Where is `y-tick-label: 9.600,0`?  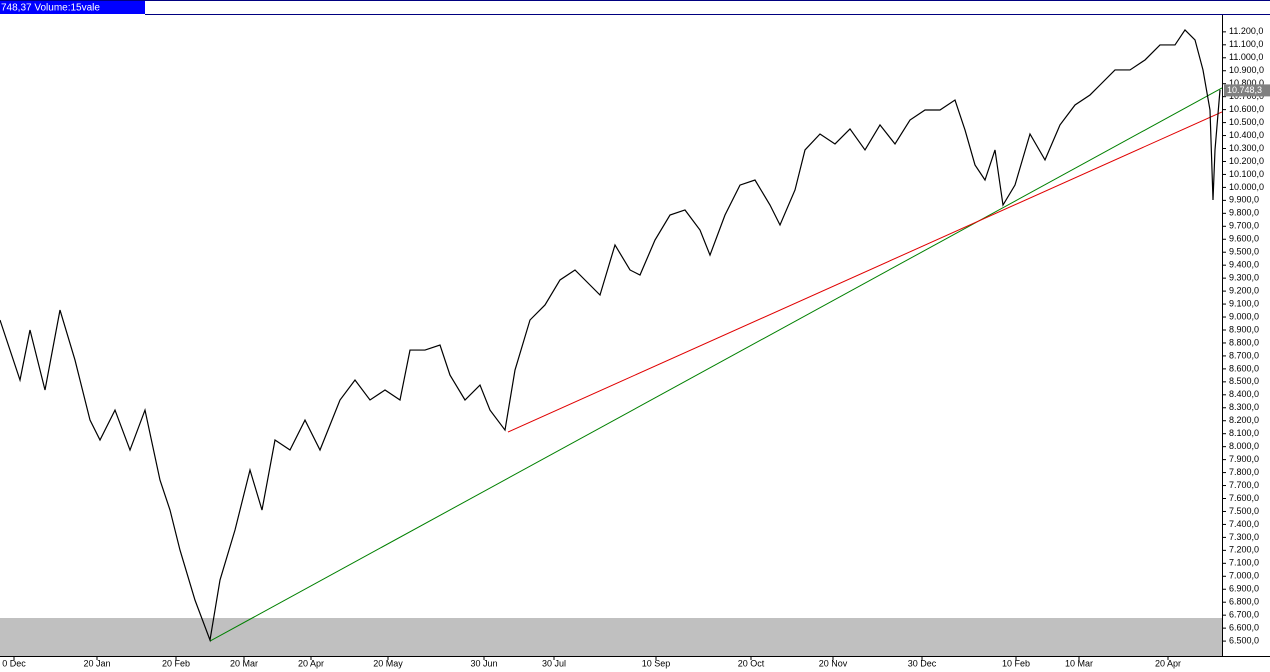 y-tick-label: 9.600,0 is located at coordinates (1244, 239).